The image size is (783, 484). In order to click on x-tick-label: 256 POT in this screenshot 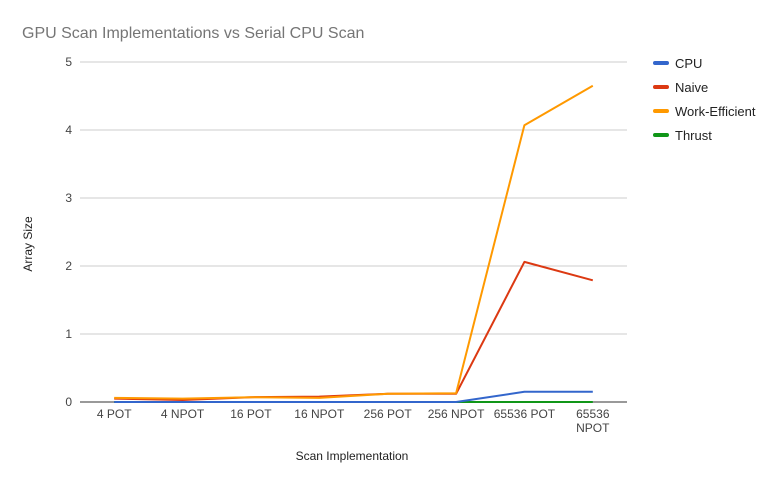, I will do `click(388, 414)`.